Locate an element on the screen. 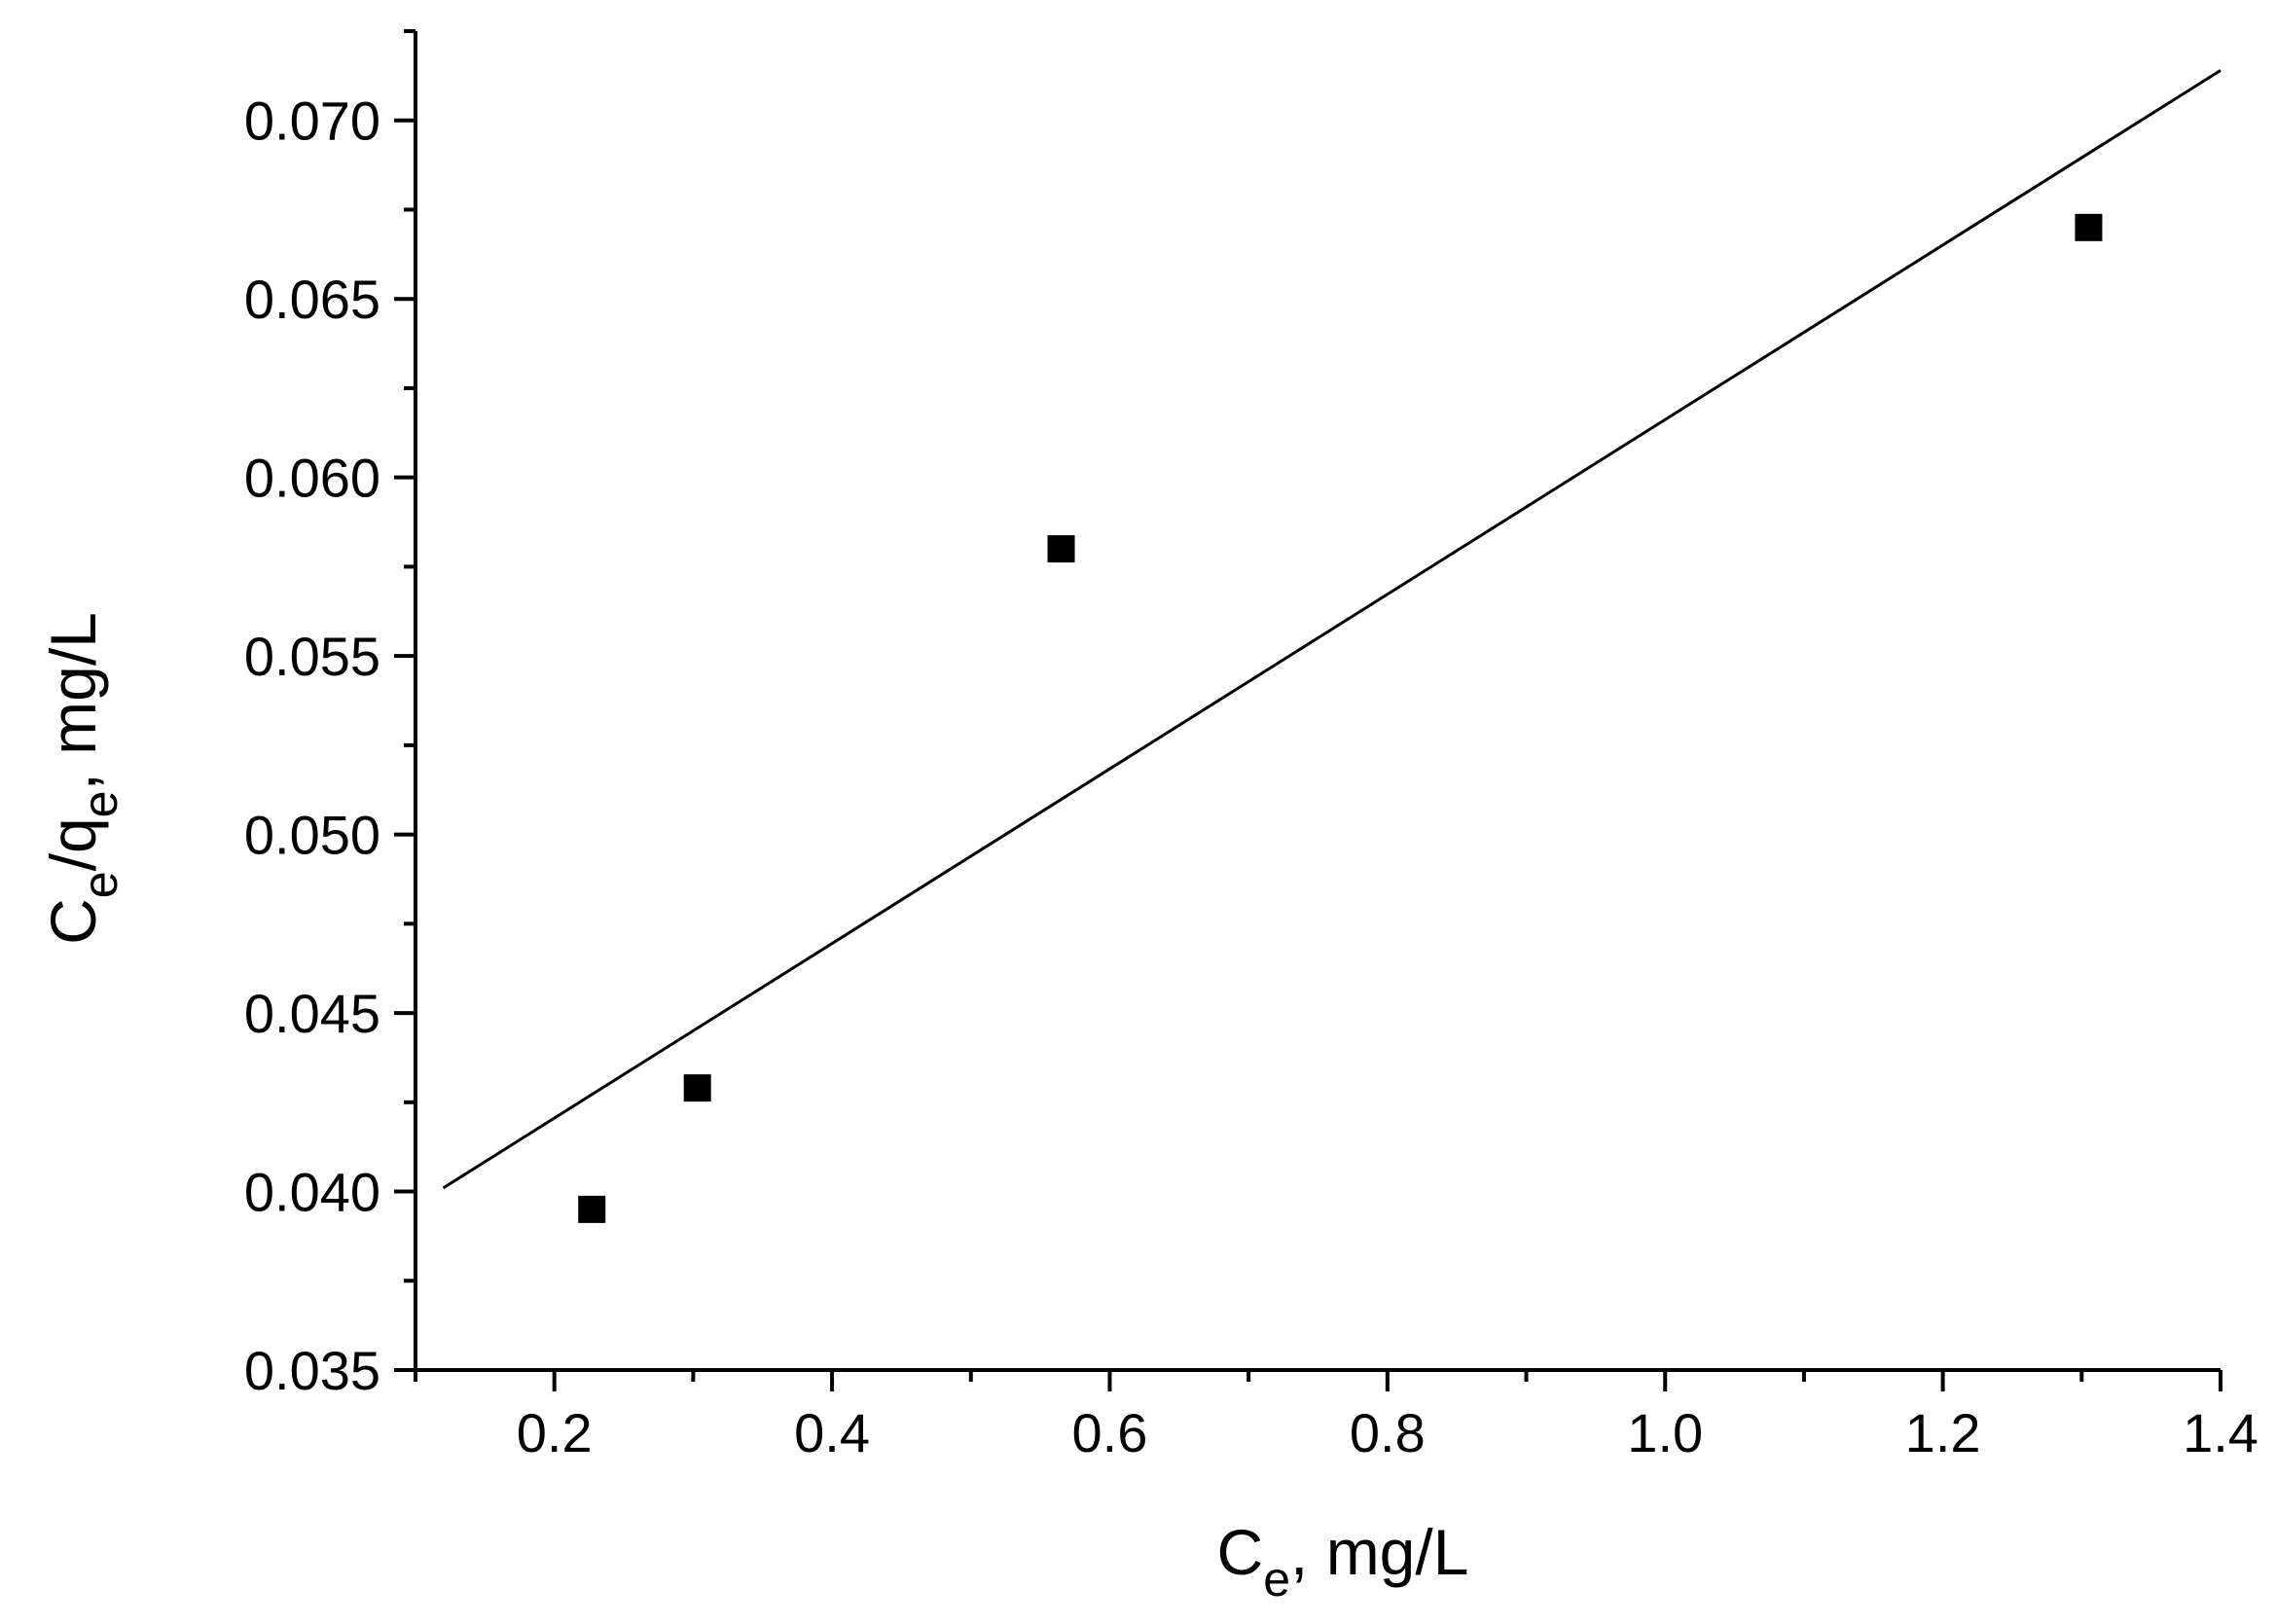  y-tick-label: 0.065 is located at coordinates (312, 299).